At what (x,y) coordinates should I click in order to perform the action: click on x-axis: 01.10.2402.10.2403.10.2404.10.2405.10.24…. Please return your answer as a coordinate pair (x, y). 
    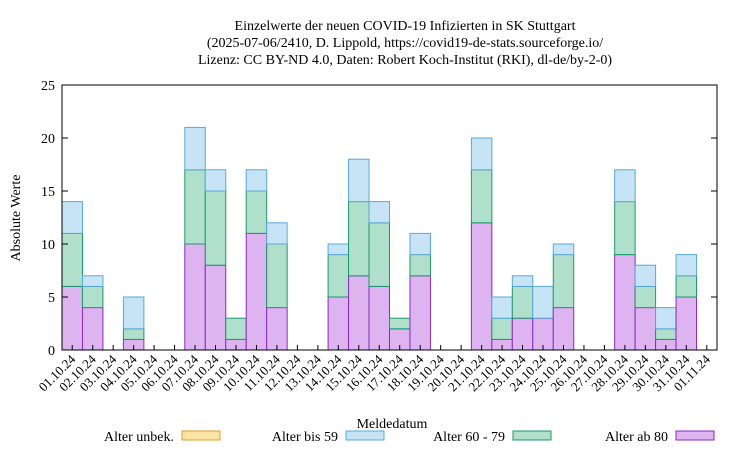
    Looking at the image, I should click on (374, 369).